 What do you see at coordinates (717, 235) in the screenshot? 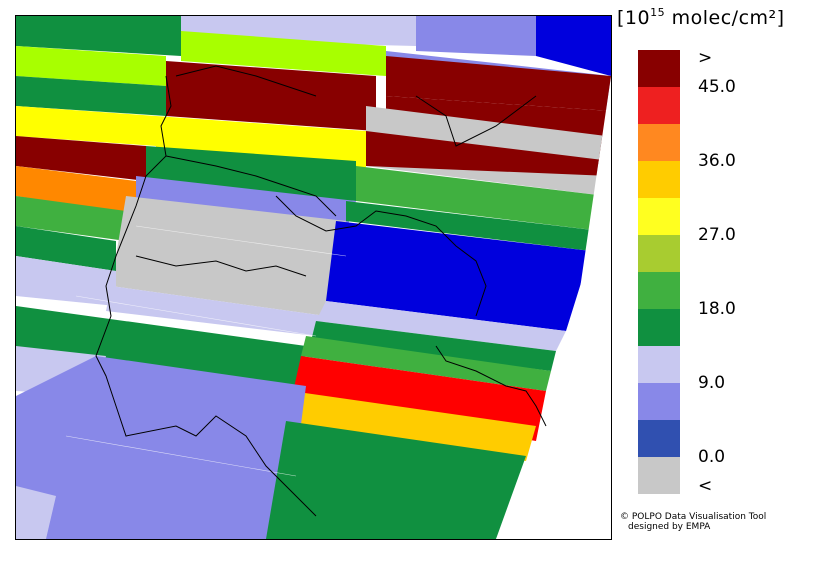
I see `legend-label: 27.0` at bounding box center [717, 235].